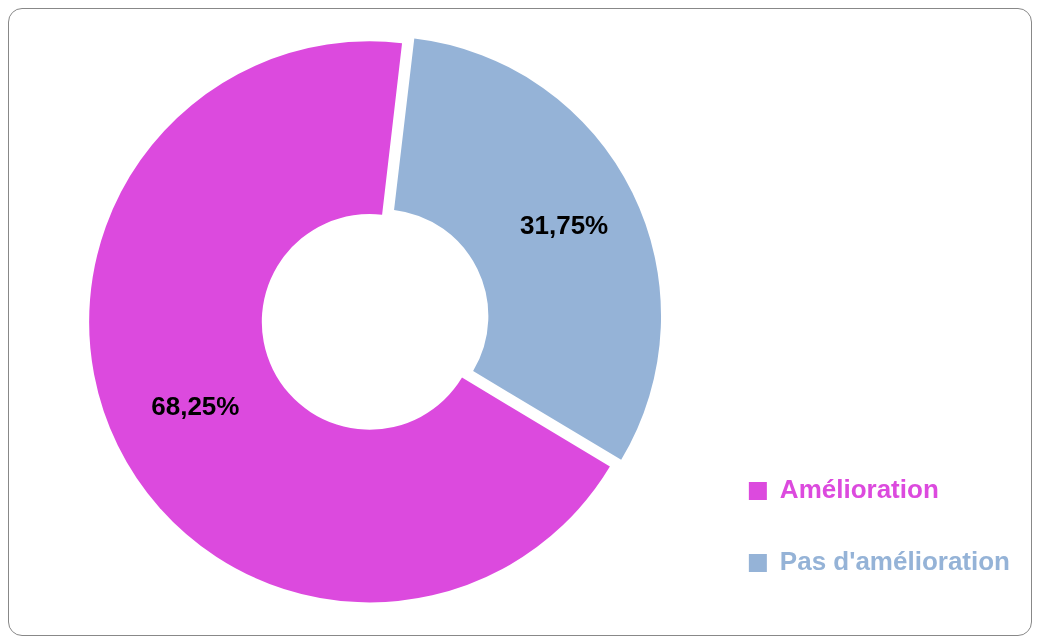  Describe the element at coordinates (859, 489) in the screenshot. I see `legend-label: Amélioration` at that location.